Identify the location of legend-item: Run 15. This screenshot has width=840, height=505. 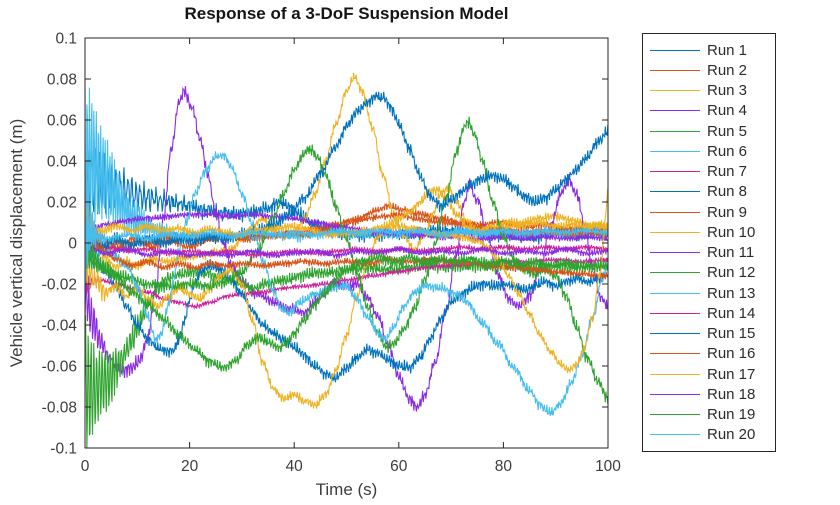
(709, 334).